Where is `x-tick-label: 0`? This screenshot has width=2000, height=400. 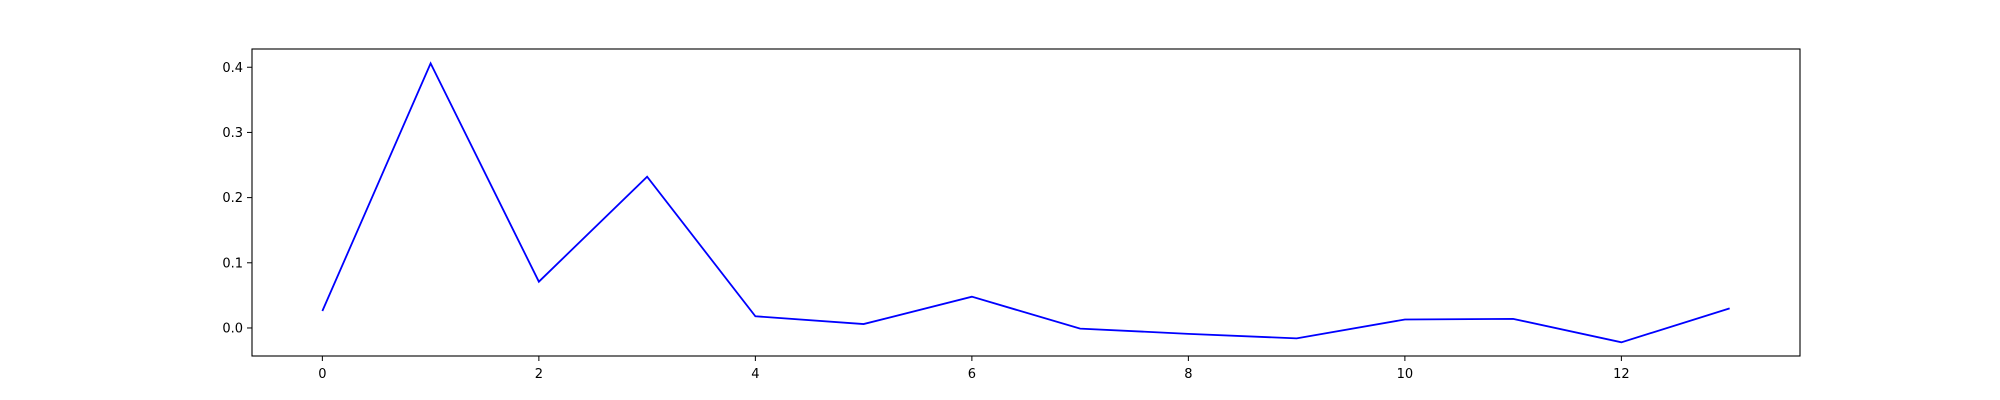
x-tick-label: 0 is located at coordinates (322, 374).